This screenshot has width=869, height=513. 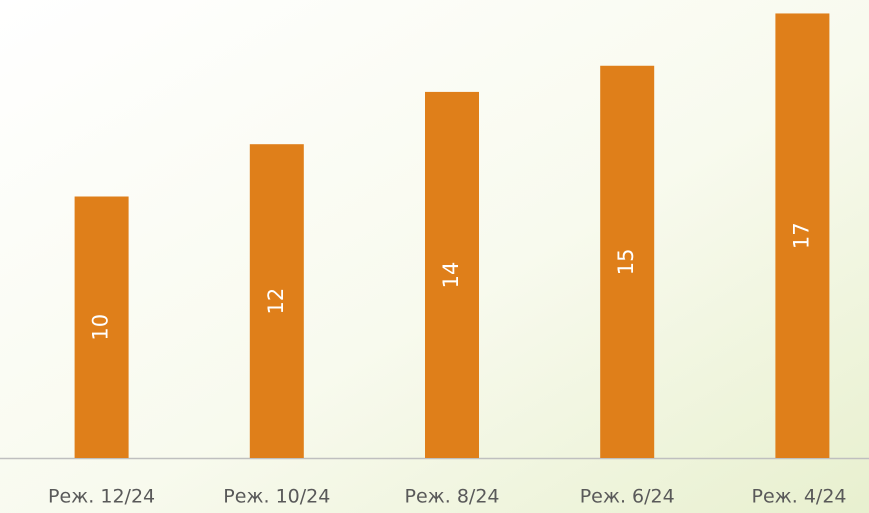 What do you see at coordinates (276, 497) in the screenshot?
I see `x-tick-label: Реж. 10/24` at bounding box center [276, 497].